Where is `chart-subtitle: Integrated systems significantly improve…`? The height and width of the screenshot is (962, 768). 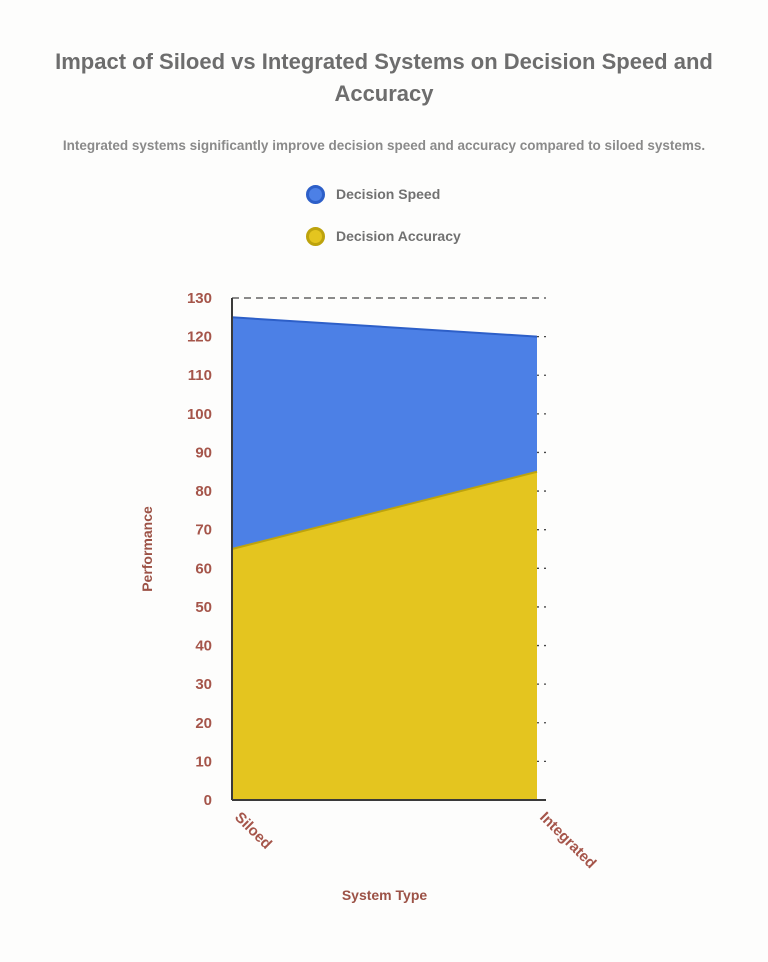
chart-subtitle: Integrated systems significantly improve… is located at coordinates (384, 145).